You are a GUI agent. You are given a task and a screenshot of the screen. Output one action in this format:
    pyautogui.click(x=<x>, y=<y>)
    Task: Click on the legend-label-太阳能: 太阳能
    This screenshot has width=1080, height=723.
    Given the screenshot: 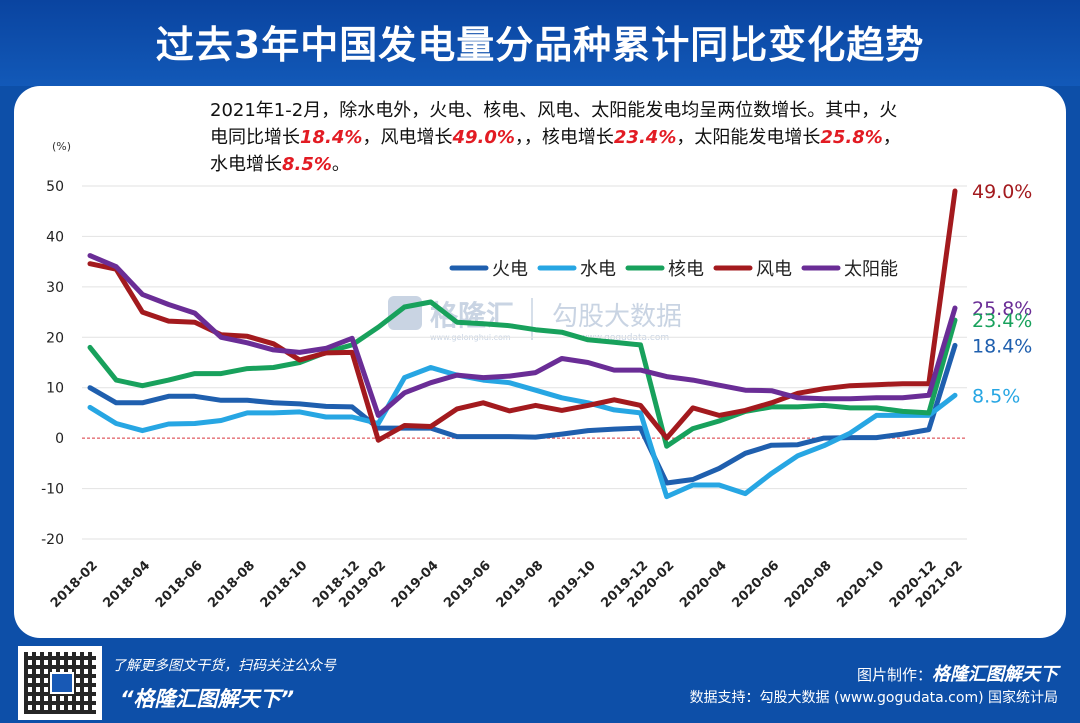 What is the action you would take?
    pyautogui.click(x=871, y=269)
    